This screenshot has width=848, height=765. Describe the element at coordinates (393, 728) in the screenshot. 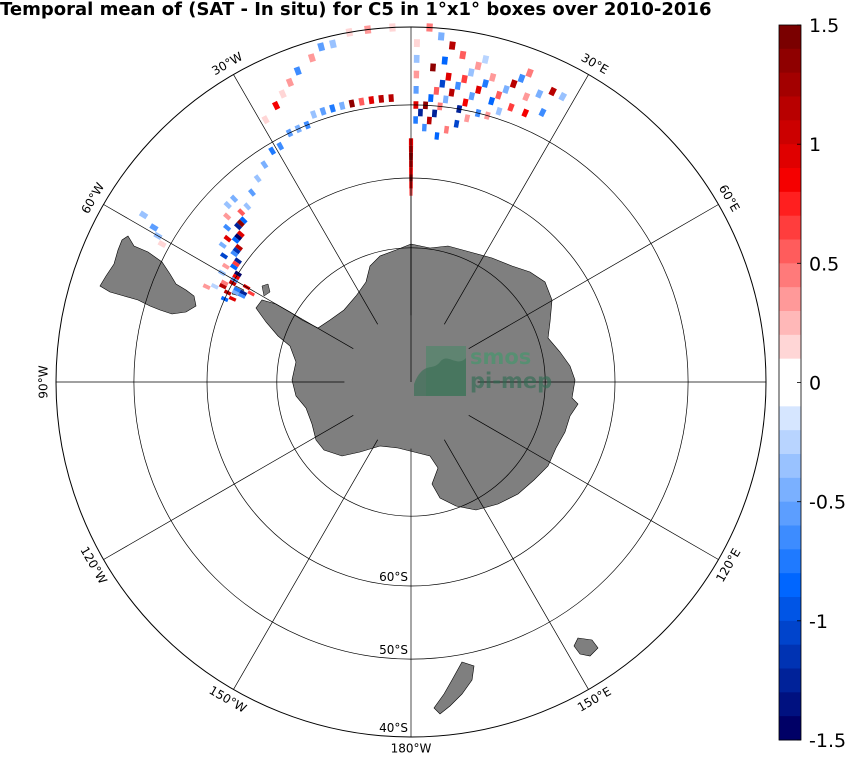

I see `latitude-label: 40°S` at that location.